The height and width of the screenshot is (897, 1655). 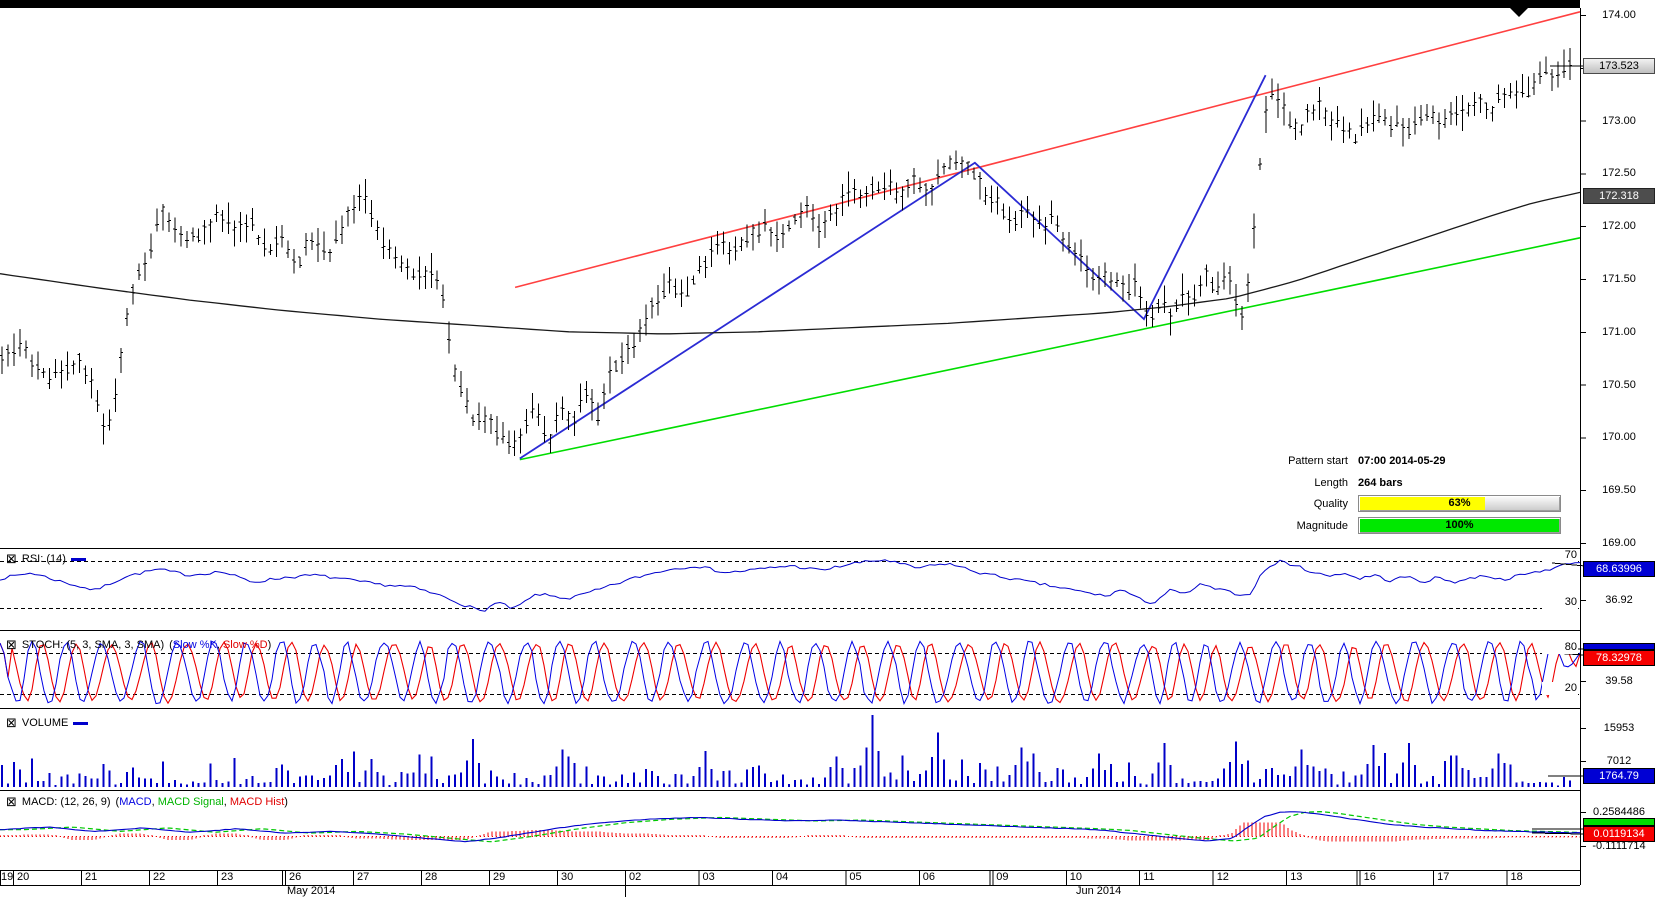 What do you see at coordinates (1619, 66) in the screenshot?
I see `current-price-badge: 173.523` at bounding box center [1619, 66].